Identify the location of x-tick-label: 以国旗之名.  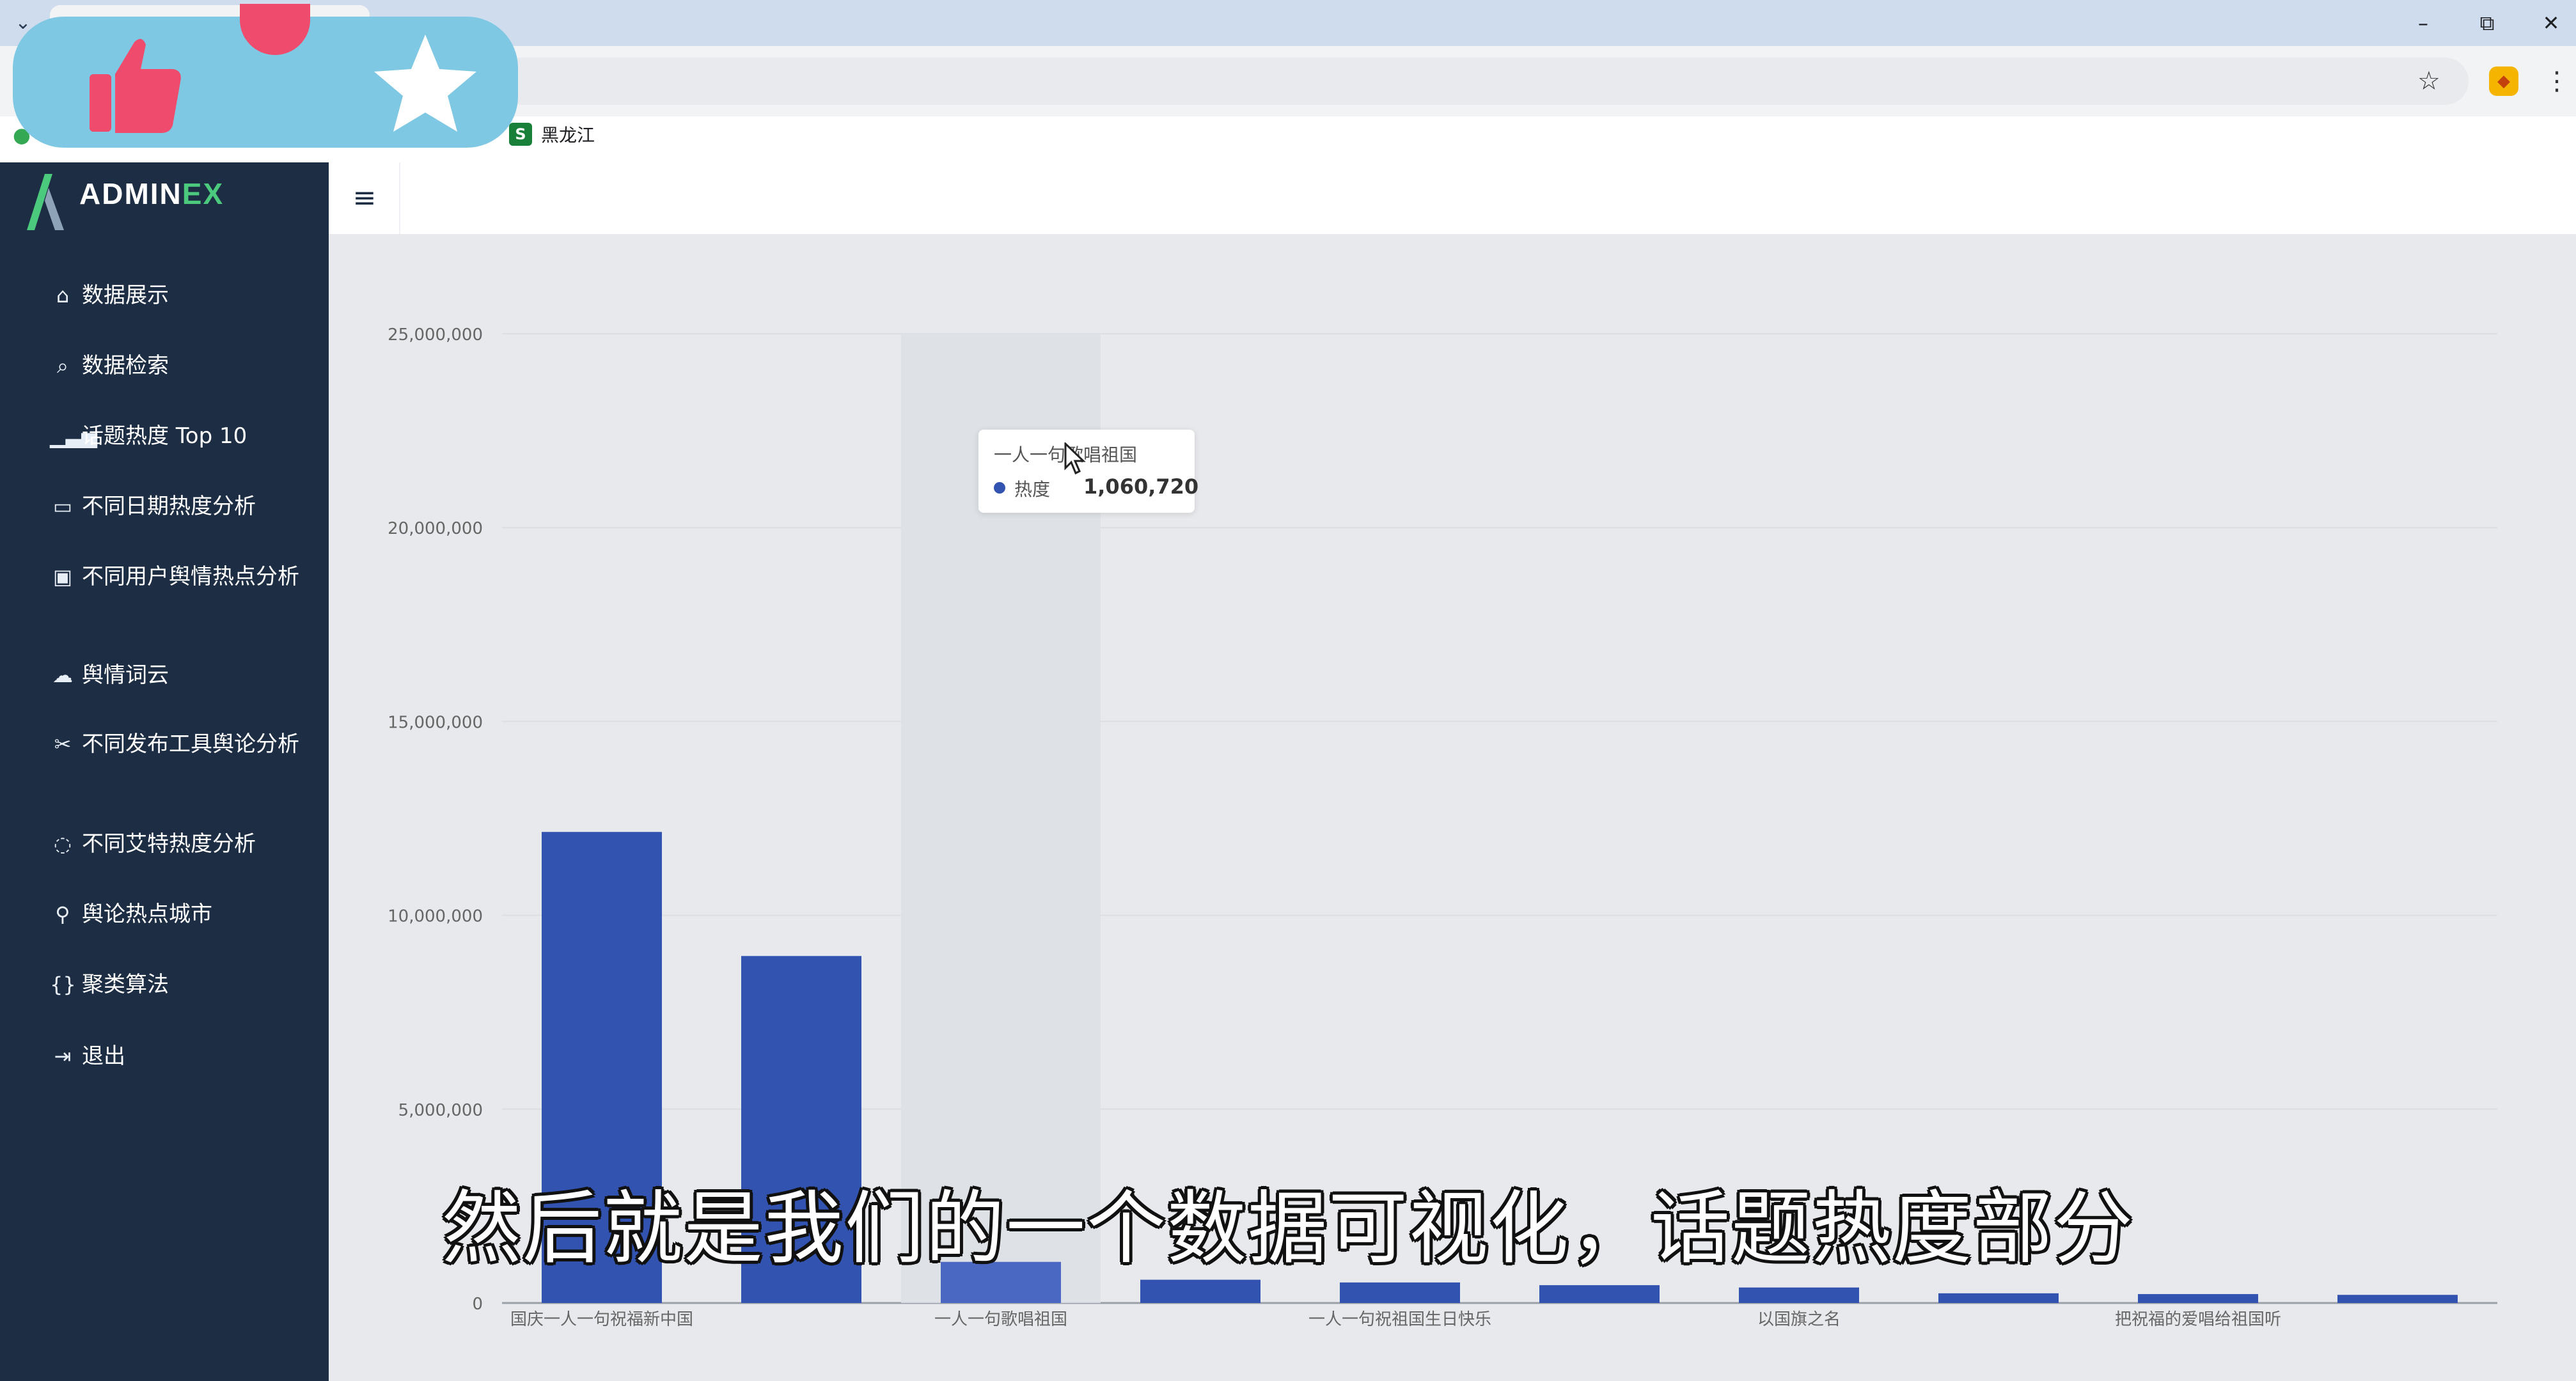
(1799, 1319).